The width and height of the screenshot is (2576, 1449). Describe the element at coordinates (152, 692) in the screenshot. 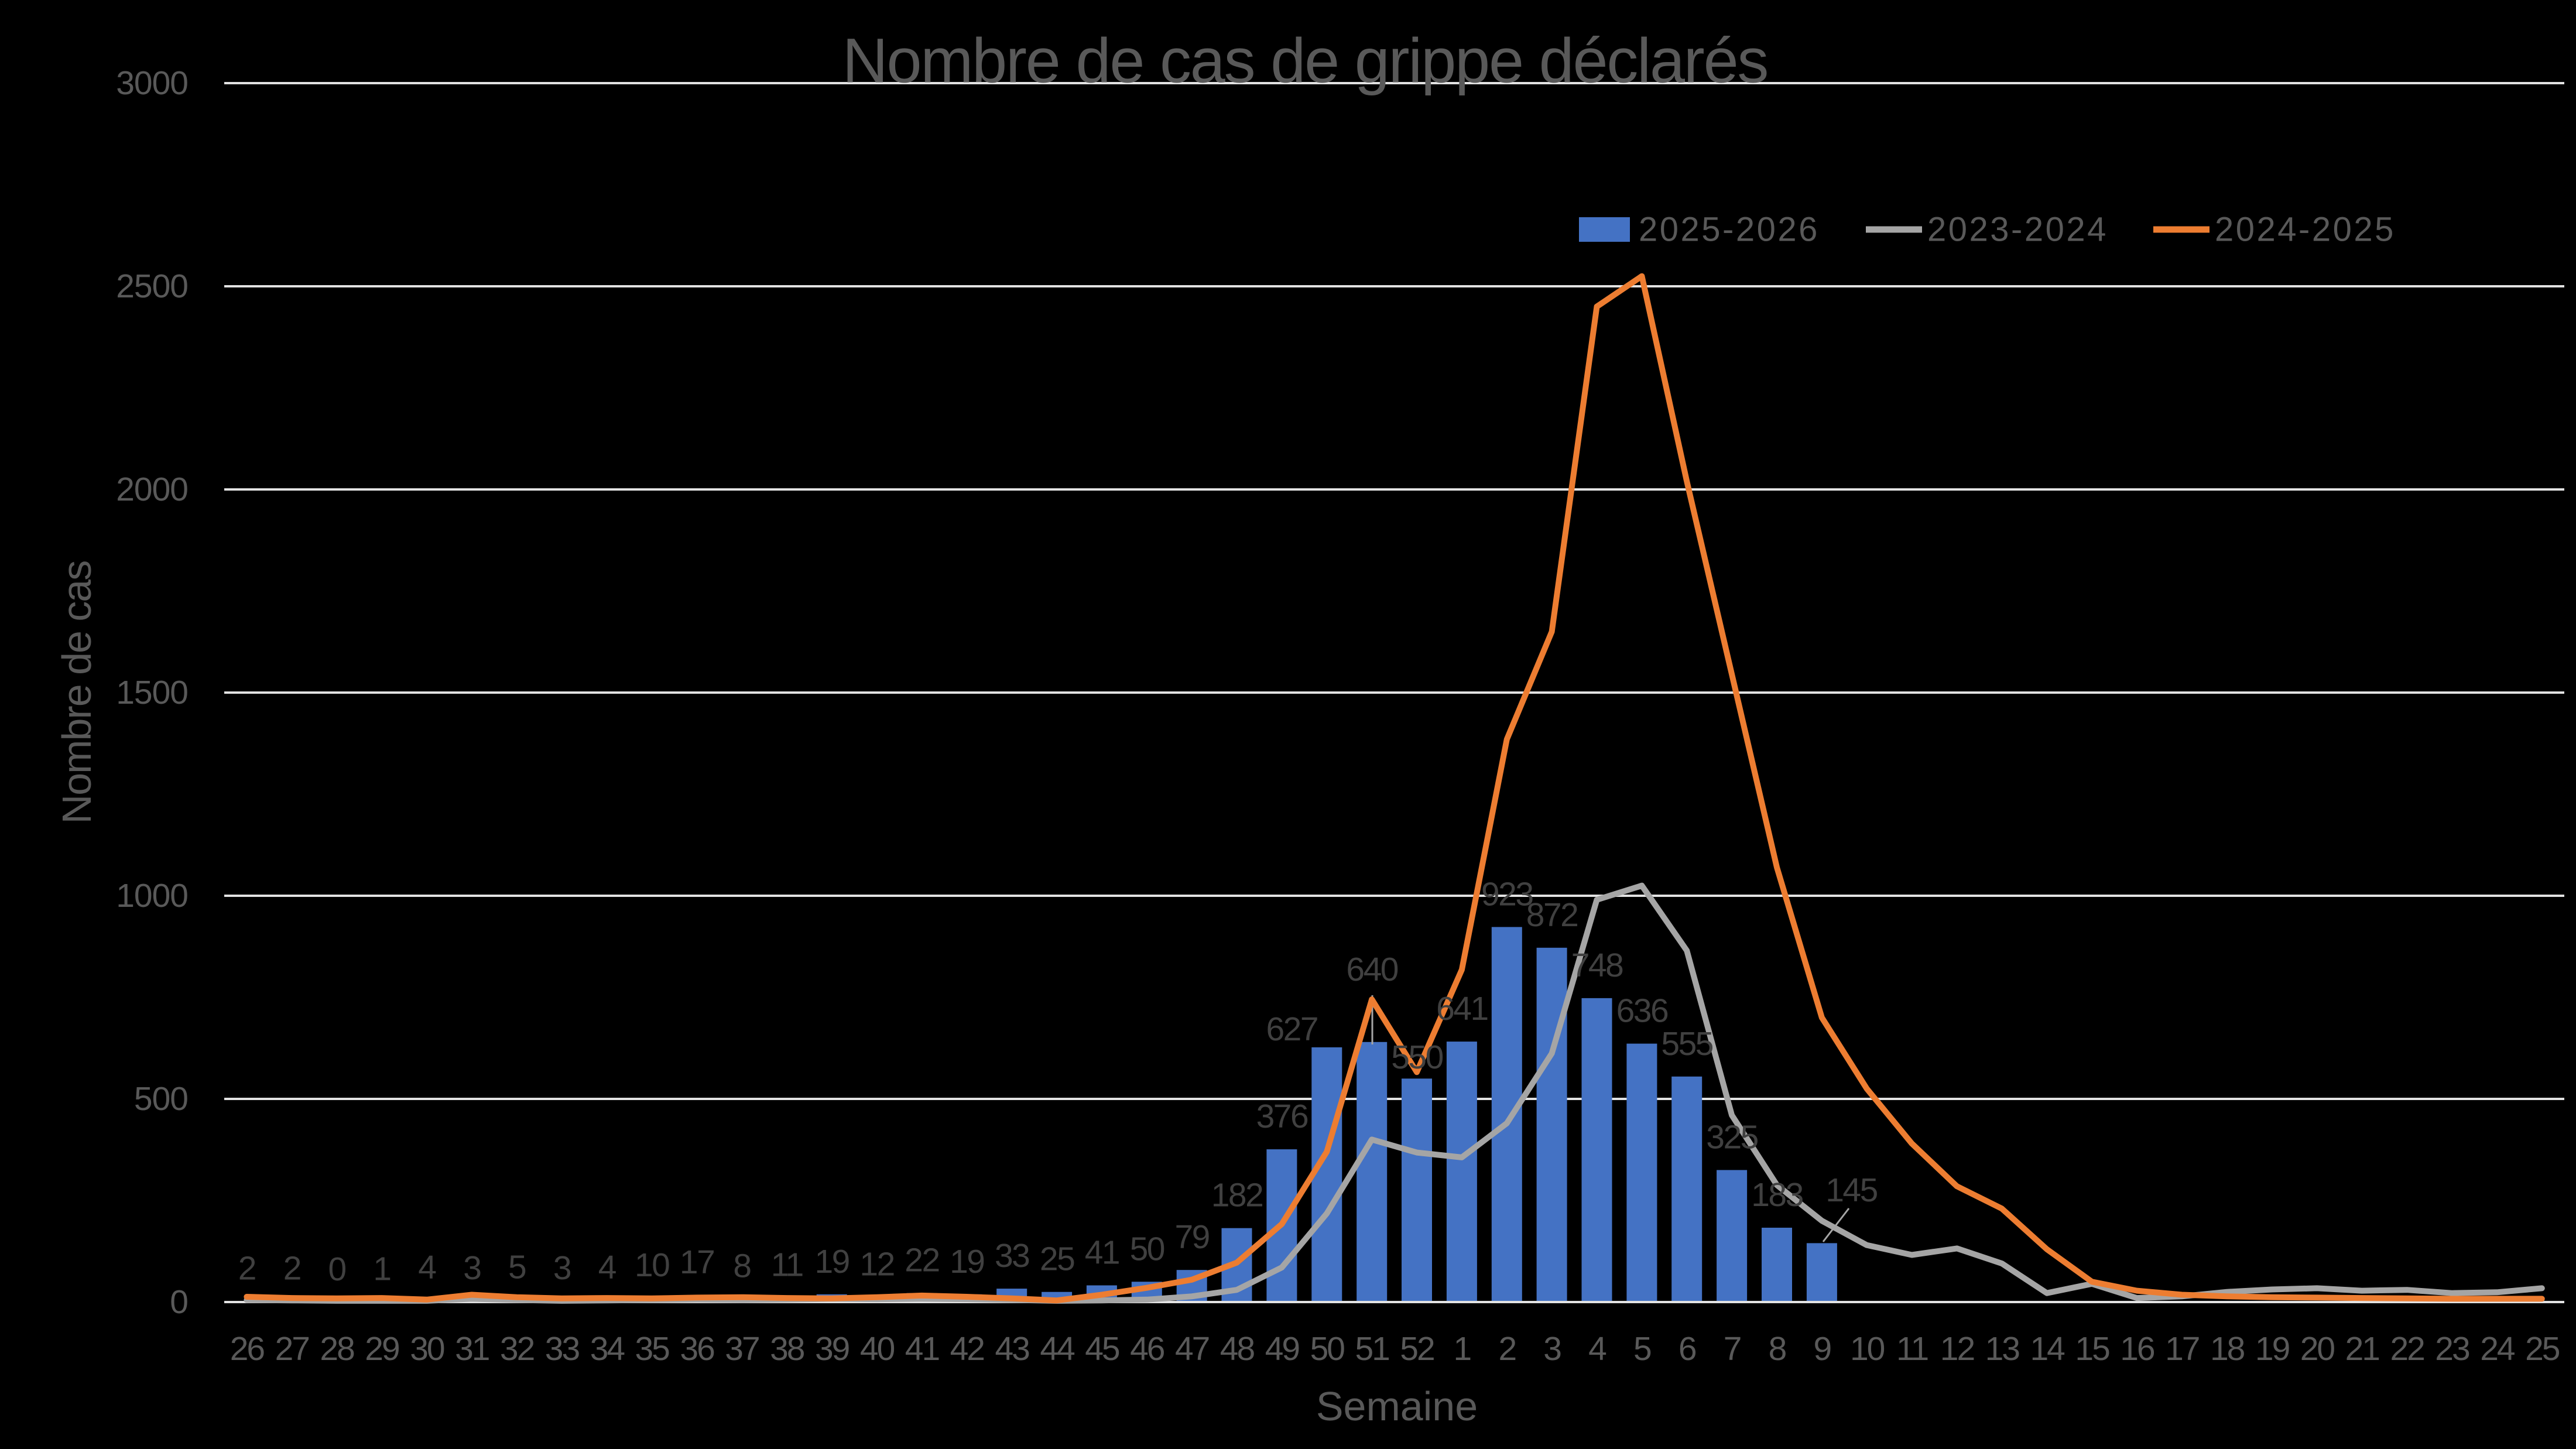

I see `svg-text: 1500` at that location.